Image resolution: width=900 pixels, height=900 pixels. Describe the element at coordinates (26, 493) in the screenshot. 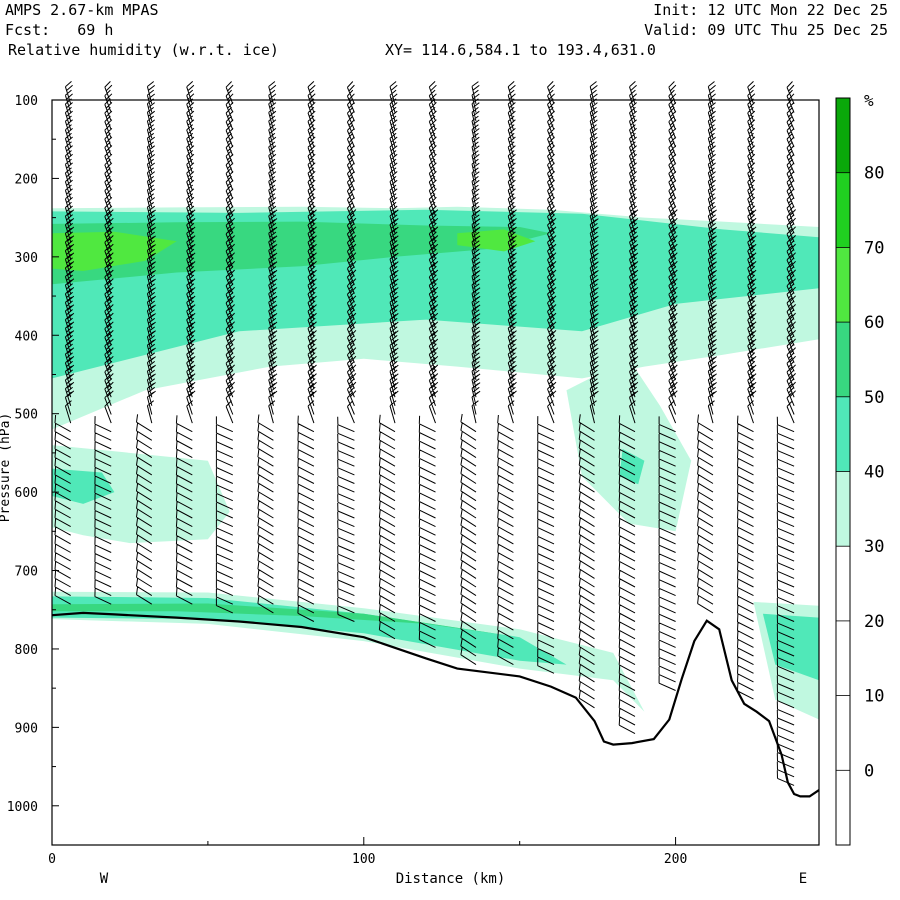

I see `y-tick-label: 600` at that location.